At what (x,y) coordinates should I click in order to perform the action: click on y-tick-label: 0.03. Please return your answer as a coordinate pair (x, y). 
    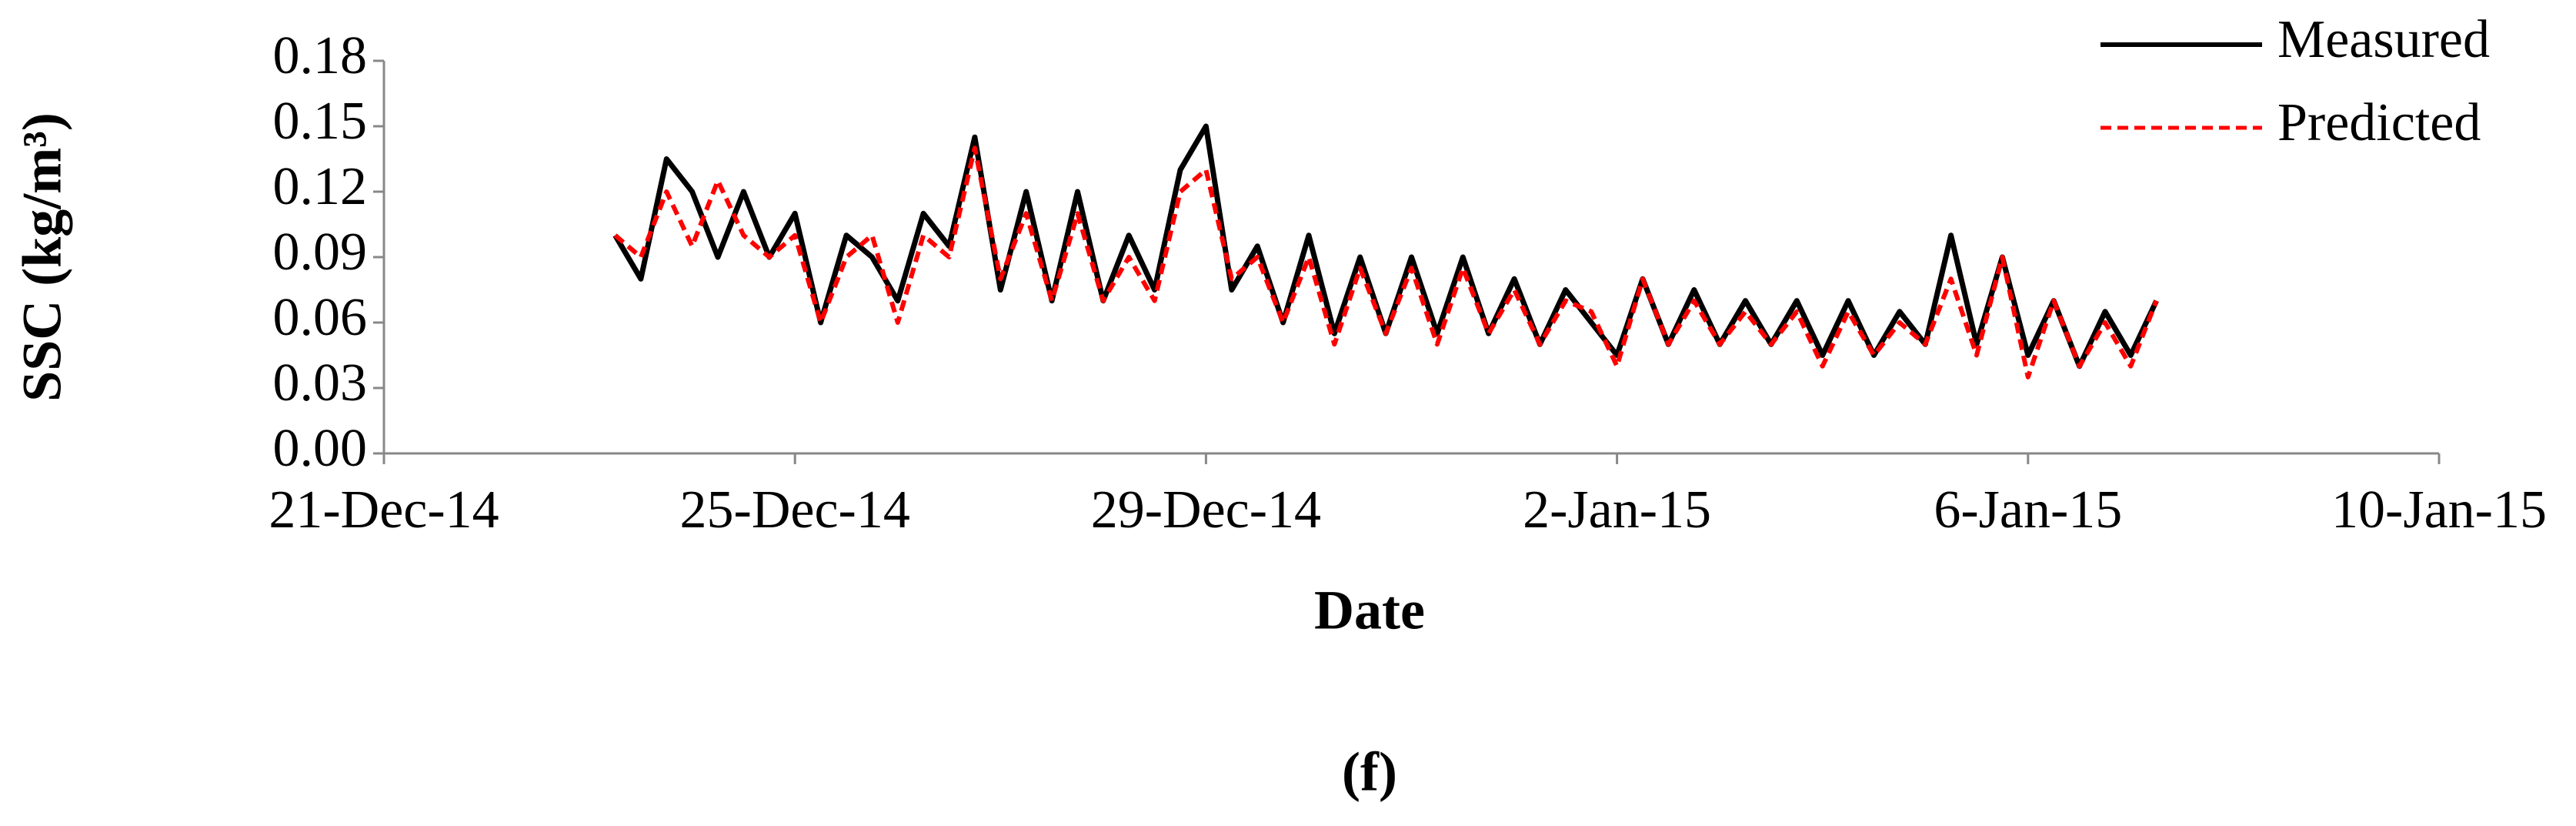
    Looking at the image, I should click on (321, 383).